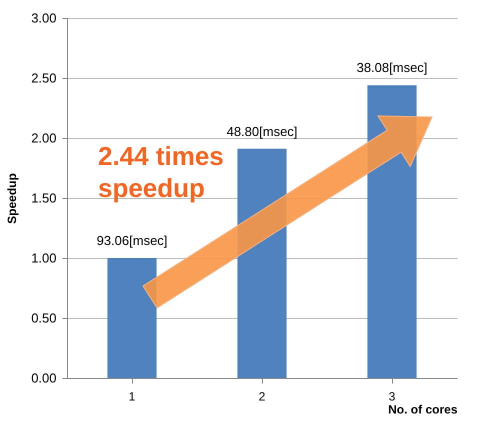 The height and width of the screenshot is (424, 497). I want to click on y-tick-label: 0.00, so click(43, 378).